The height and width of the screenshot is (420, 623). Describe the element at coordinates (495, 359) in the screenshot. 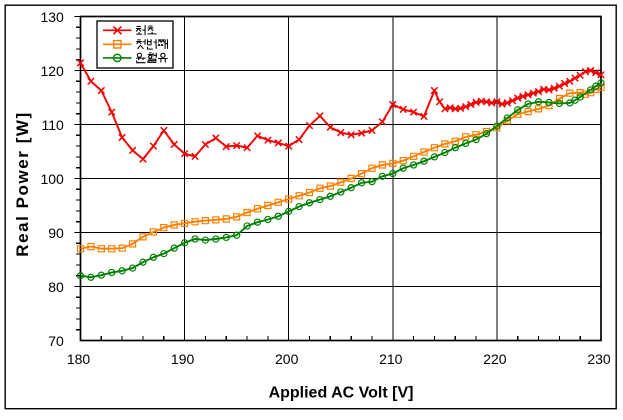

I see `svg-text: 220` at that location.